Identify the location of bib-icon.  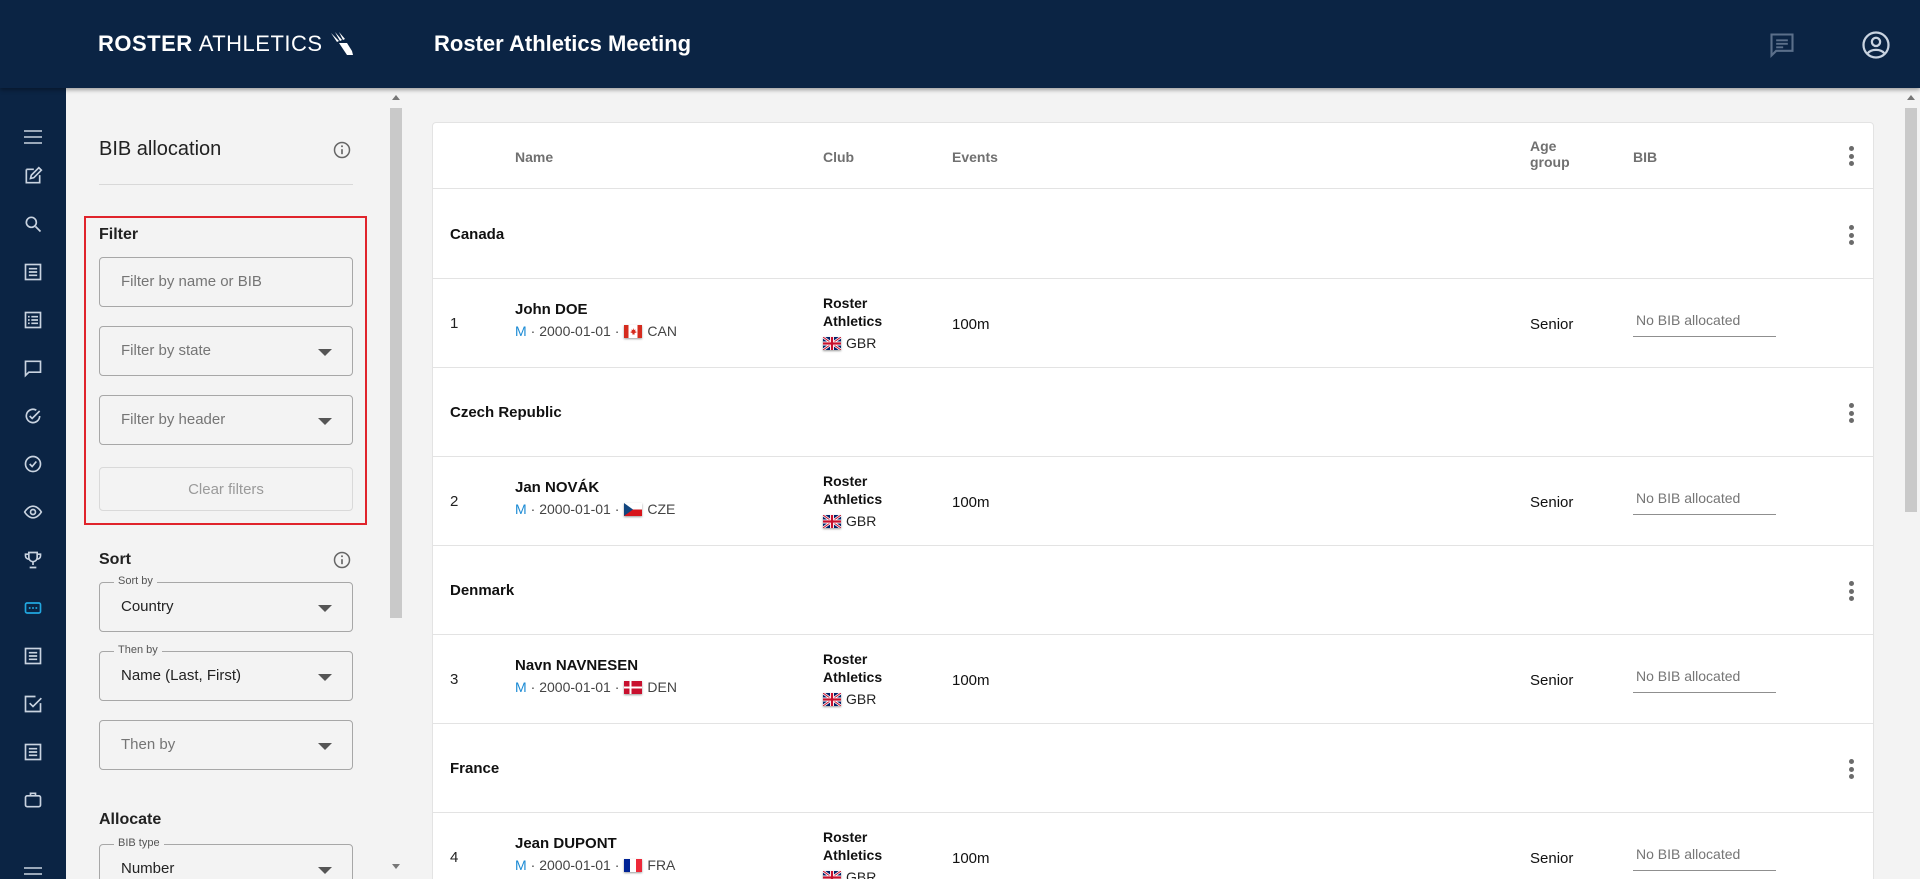
(33, 608).